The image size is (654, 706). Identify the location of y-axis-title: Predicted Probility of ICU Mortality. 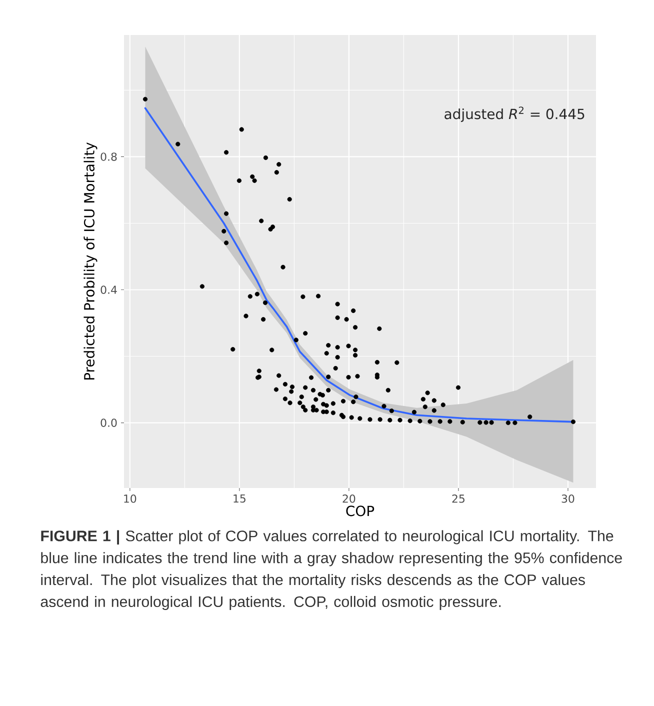
(91, 261).